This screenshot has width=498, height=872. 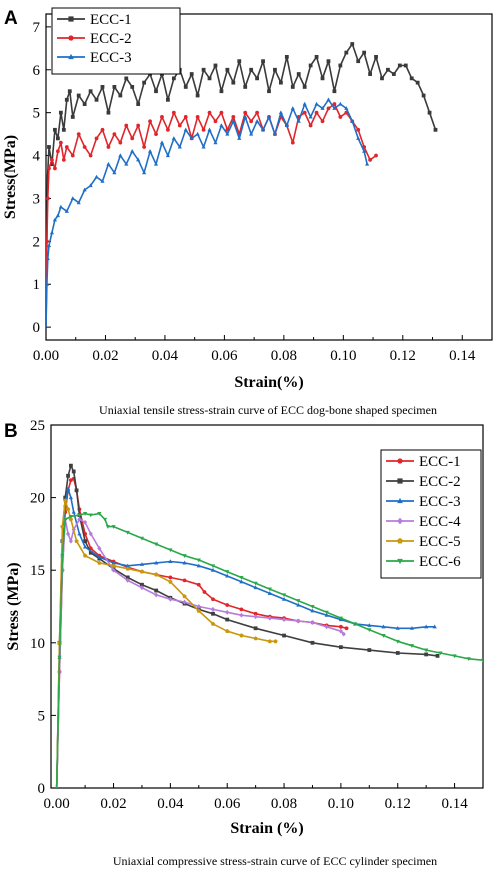 I want to click on x-tick-label: 0.14, so click(x=454, y=804).